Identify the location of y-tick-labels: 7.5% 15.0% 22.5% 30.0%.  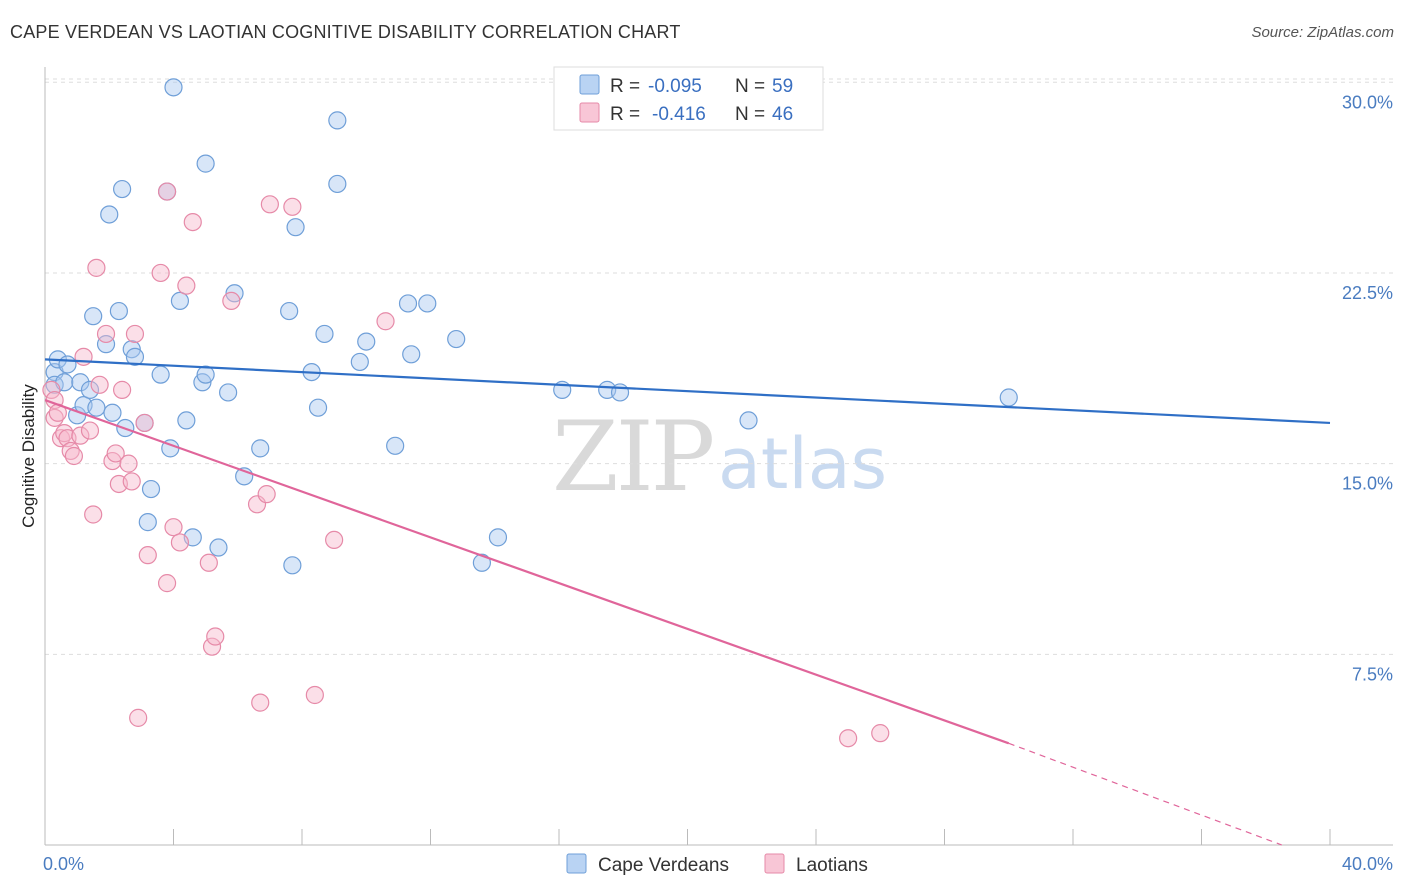
(1367, 388).